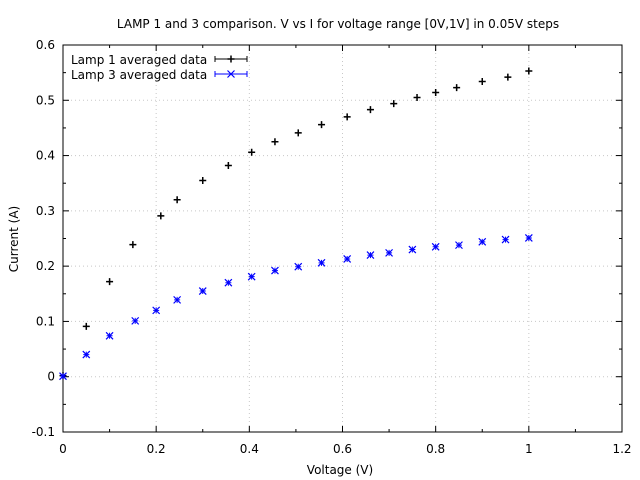  What do you see at coordinates (435, 449) in the screenshot?
I see `x-tick-label: 0.8` at bounding box center [435, 449].